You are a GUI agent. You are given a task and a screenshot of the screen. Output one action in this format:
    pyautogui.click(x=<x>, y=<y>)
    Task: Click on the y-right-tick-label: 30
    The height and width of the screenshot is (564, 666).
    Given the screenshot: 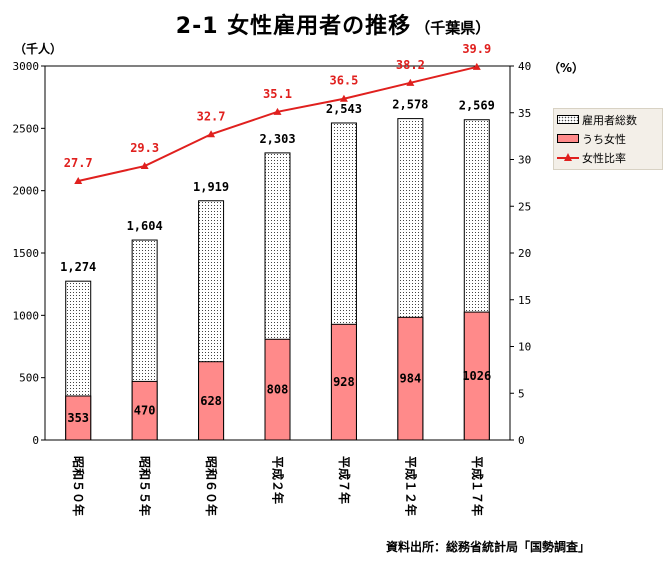 What is the action you would take?
    pyautogui.click(x=524, y=160)
    